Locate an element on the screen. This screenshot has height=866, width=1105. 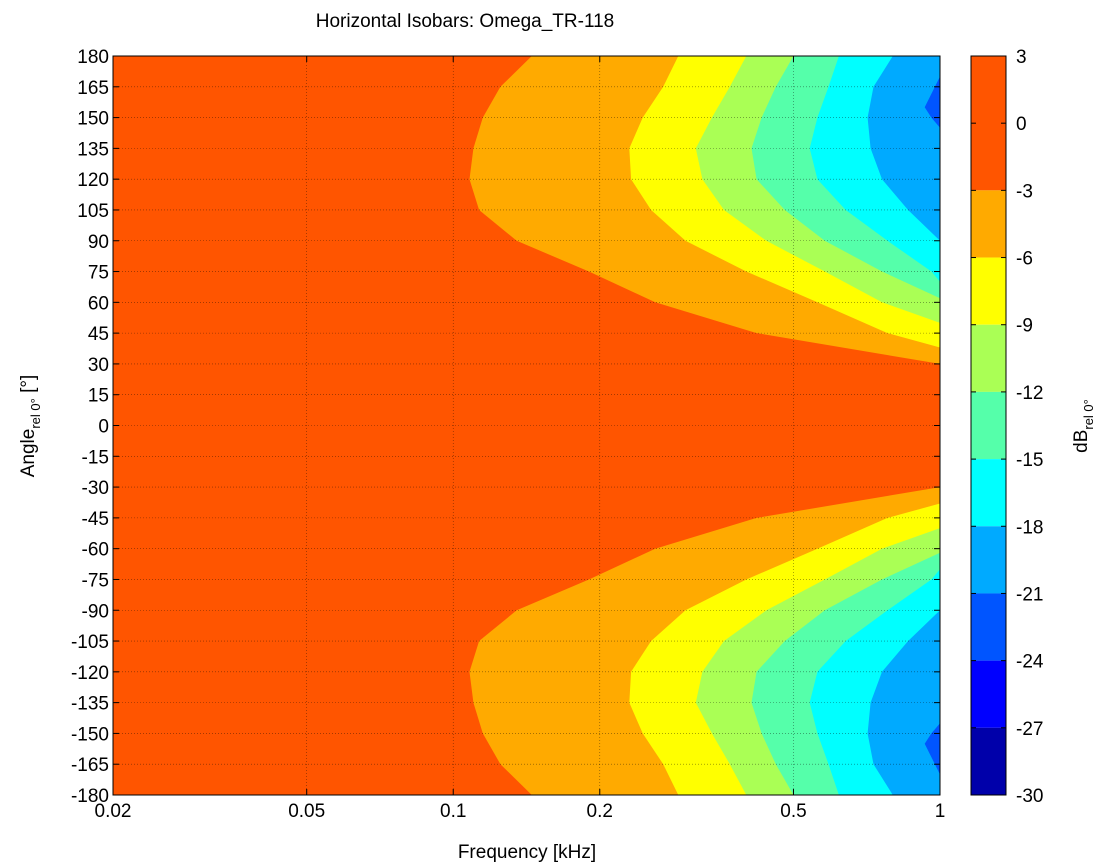
y-tick-label: 180 is located at coordinates (93, 57).